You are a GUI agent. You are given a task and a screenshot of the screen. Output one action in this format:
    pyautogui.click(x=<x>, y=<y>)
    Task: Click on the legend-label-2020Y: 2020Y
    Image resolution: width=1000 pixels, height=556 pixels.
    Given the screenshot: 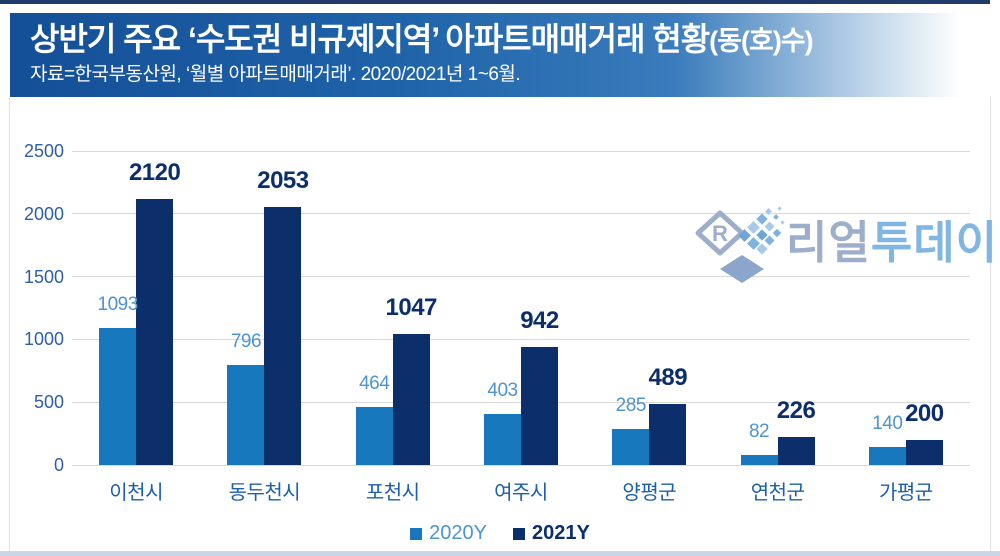 What is the action you would take?
    pyautogui.click(x=458, y=533)
    